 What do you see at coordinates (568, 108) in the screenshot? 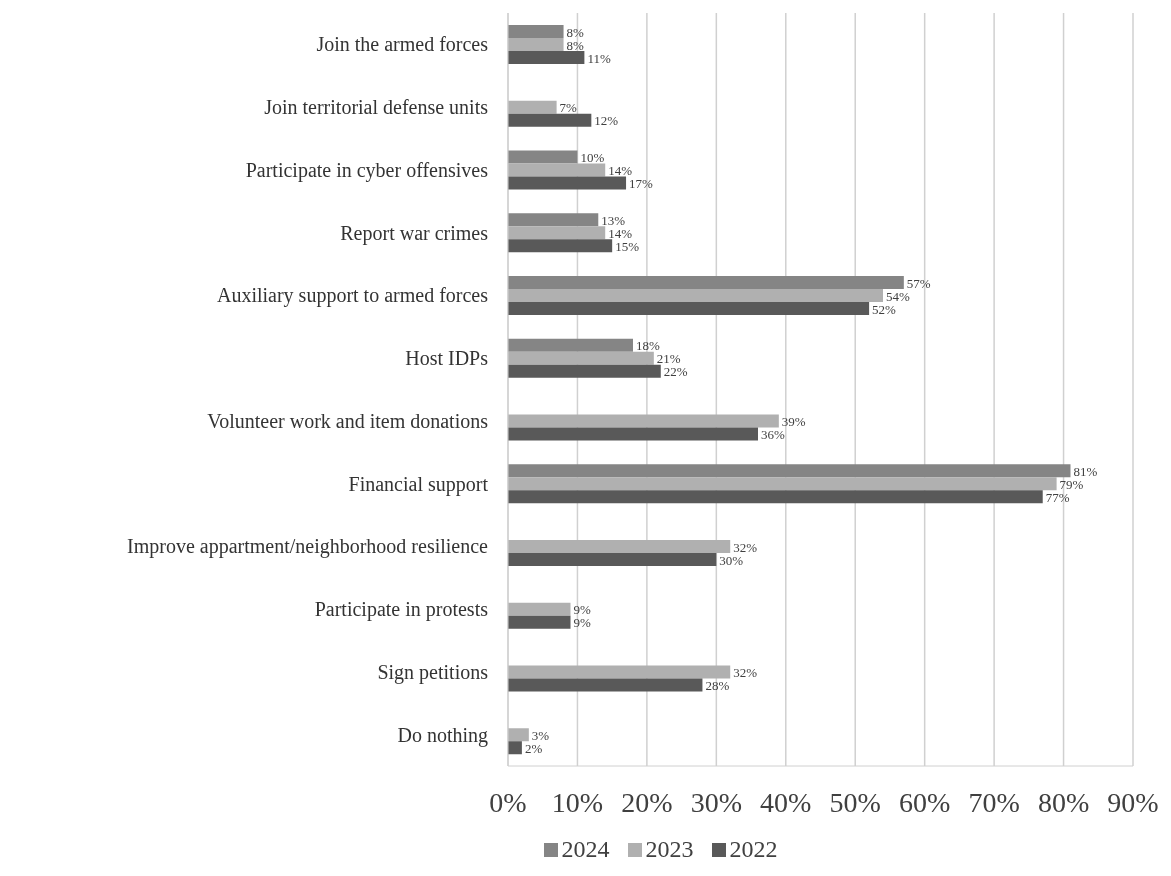
I see `data-label: 7%` at bounding box center [568, 108].